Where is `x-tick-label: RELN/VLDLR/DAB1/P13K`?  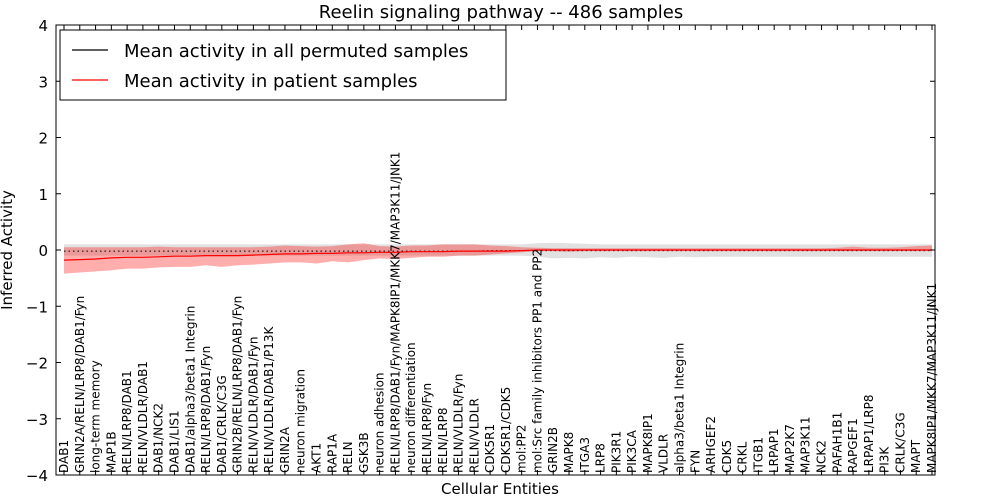
x-tick-label: RELN/VLDLR/DAB1/P13K is located at coordinates (269, 399).